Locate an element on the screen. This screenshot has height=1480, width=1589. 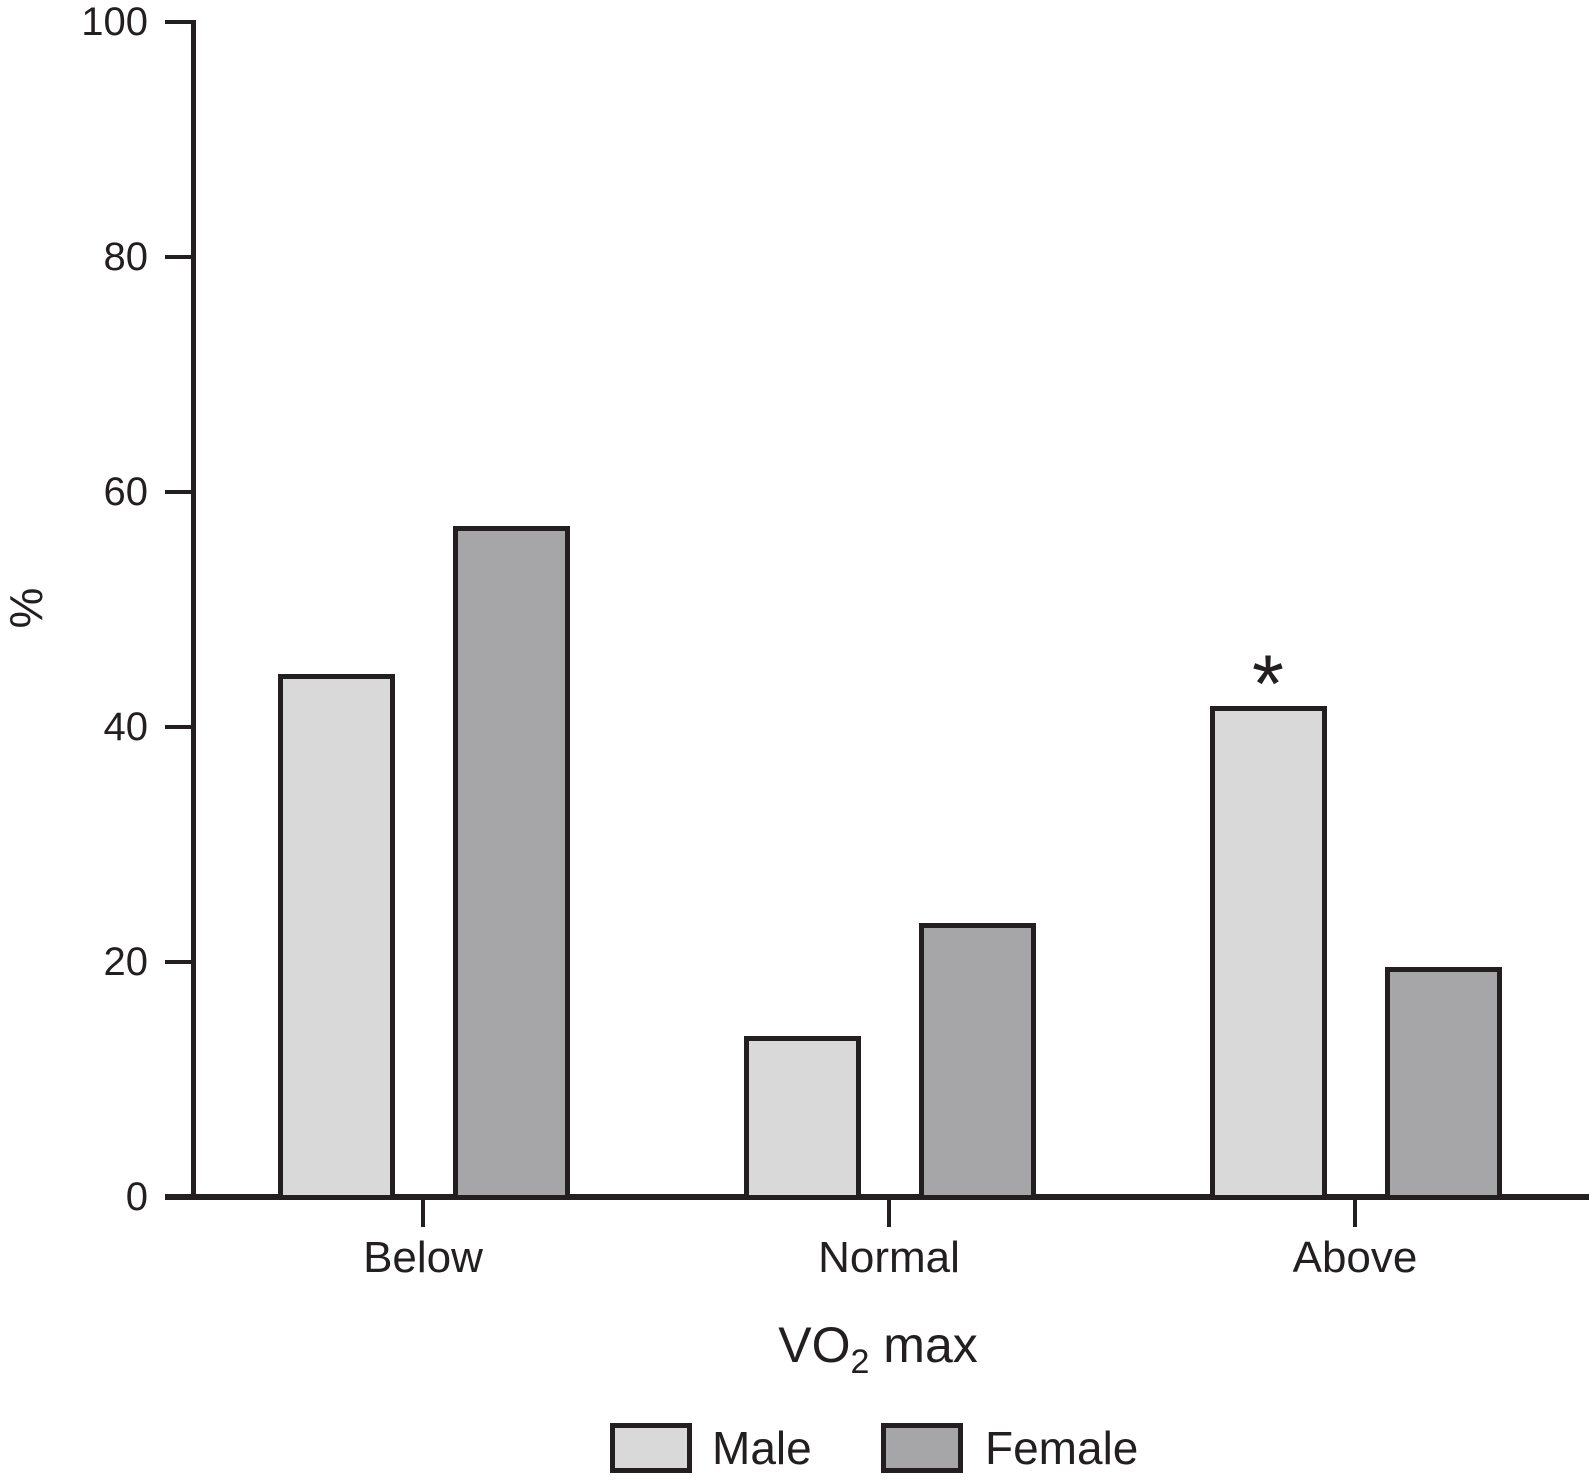
legend-swatch-male is located at coordinates (651, 1448).